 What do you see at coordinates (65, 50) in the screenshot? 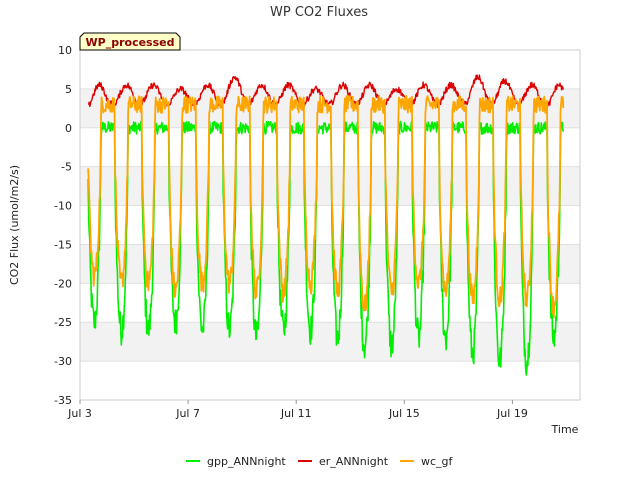
I see `y-tick-label: 10` at bounding box center [65, 50].